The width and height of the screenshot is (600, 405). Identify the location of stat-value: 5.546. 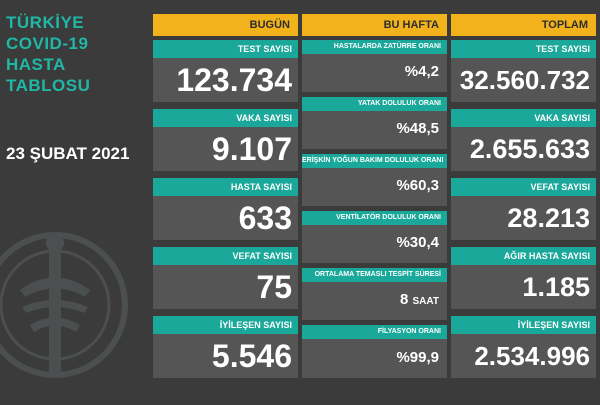
(251, 356).